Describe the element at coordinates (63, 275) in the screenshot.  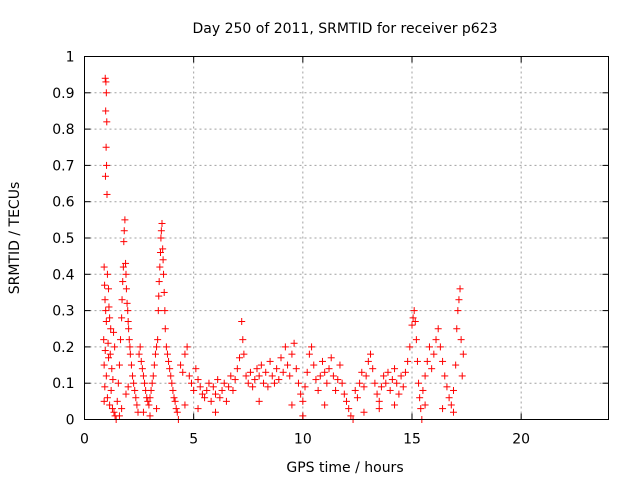
I see `y-tick-label: 0.4` at that location.